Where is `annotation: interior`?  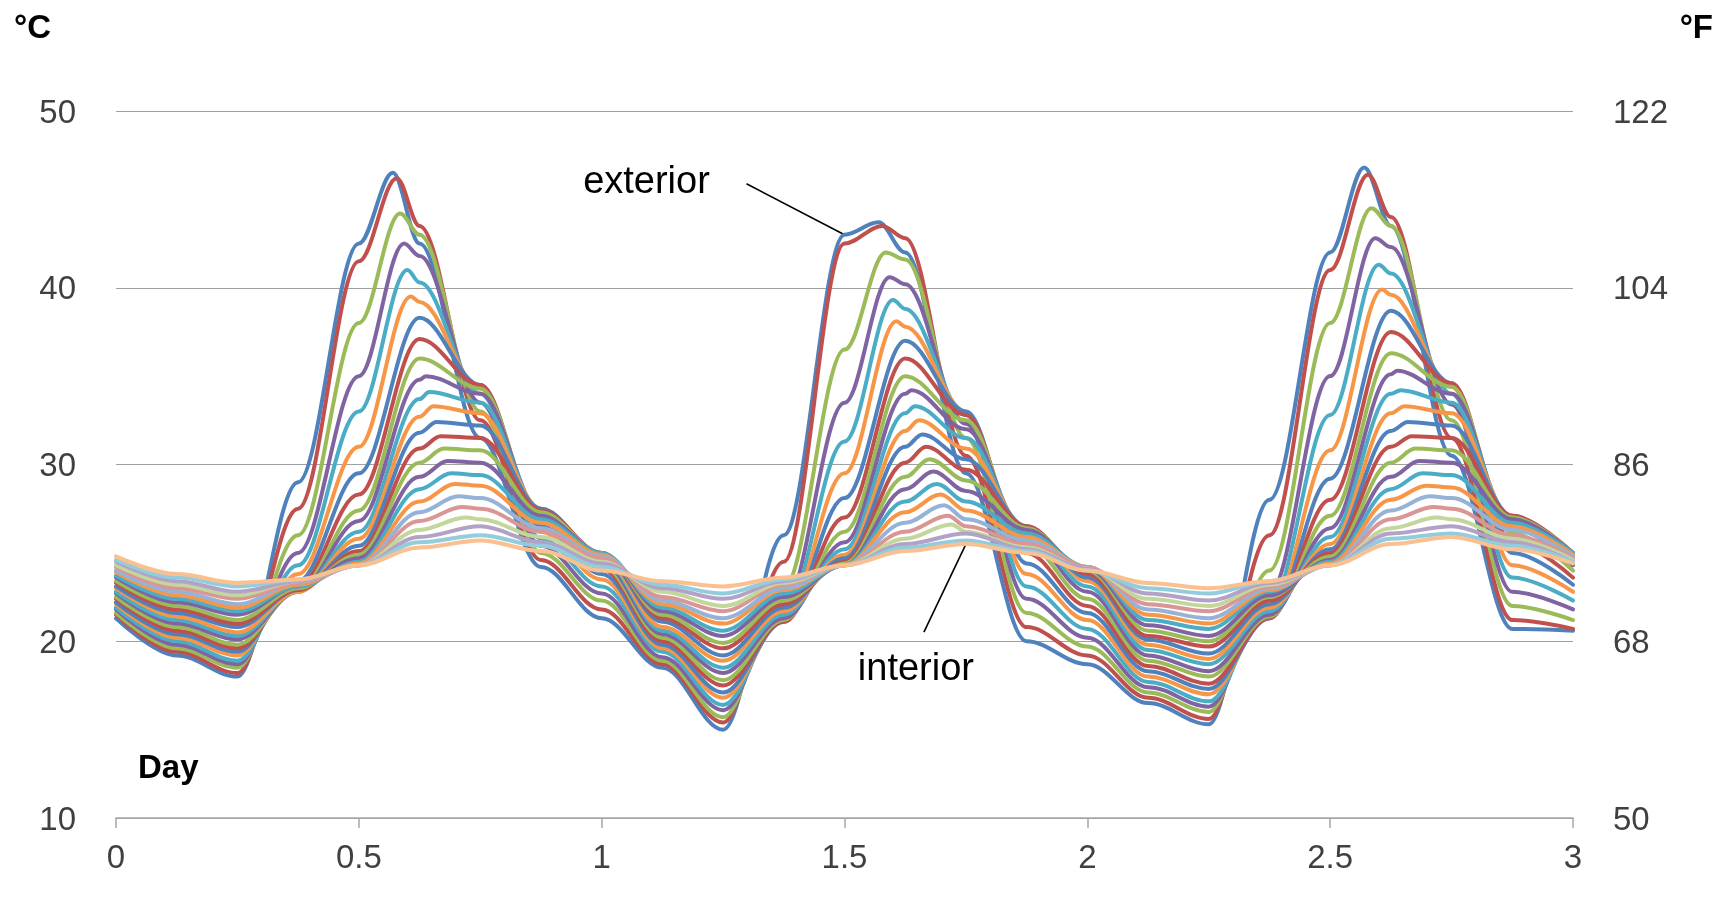 annotation: interior is located at coordinates (916, 667).